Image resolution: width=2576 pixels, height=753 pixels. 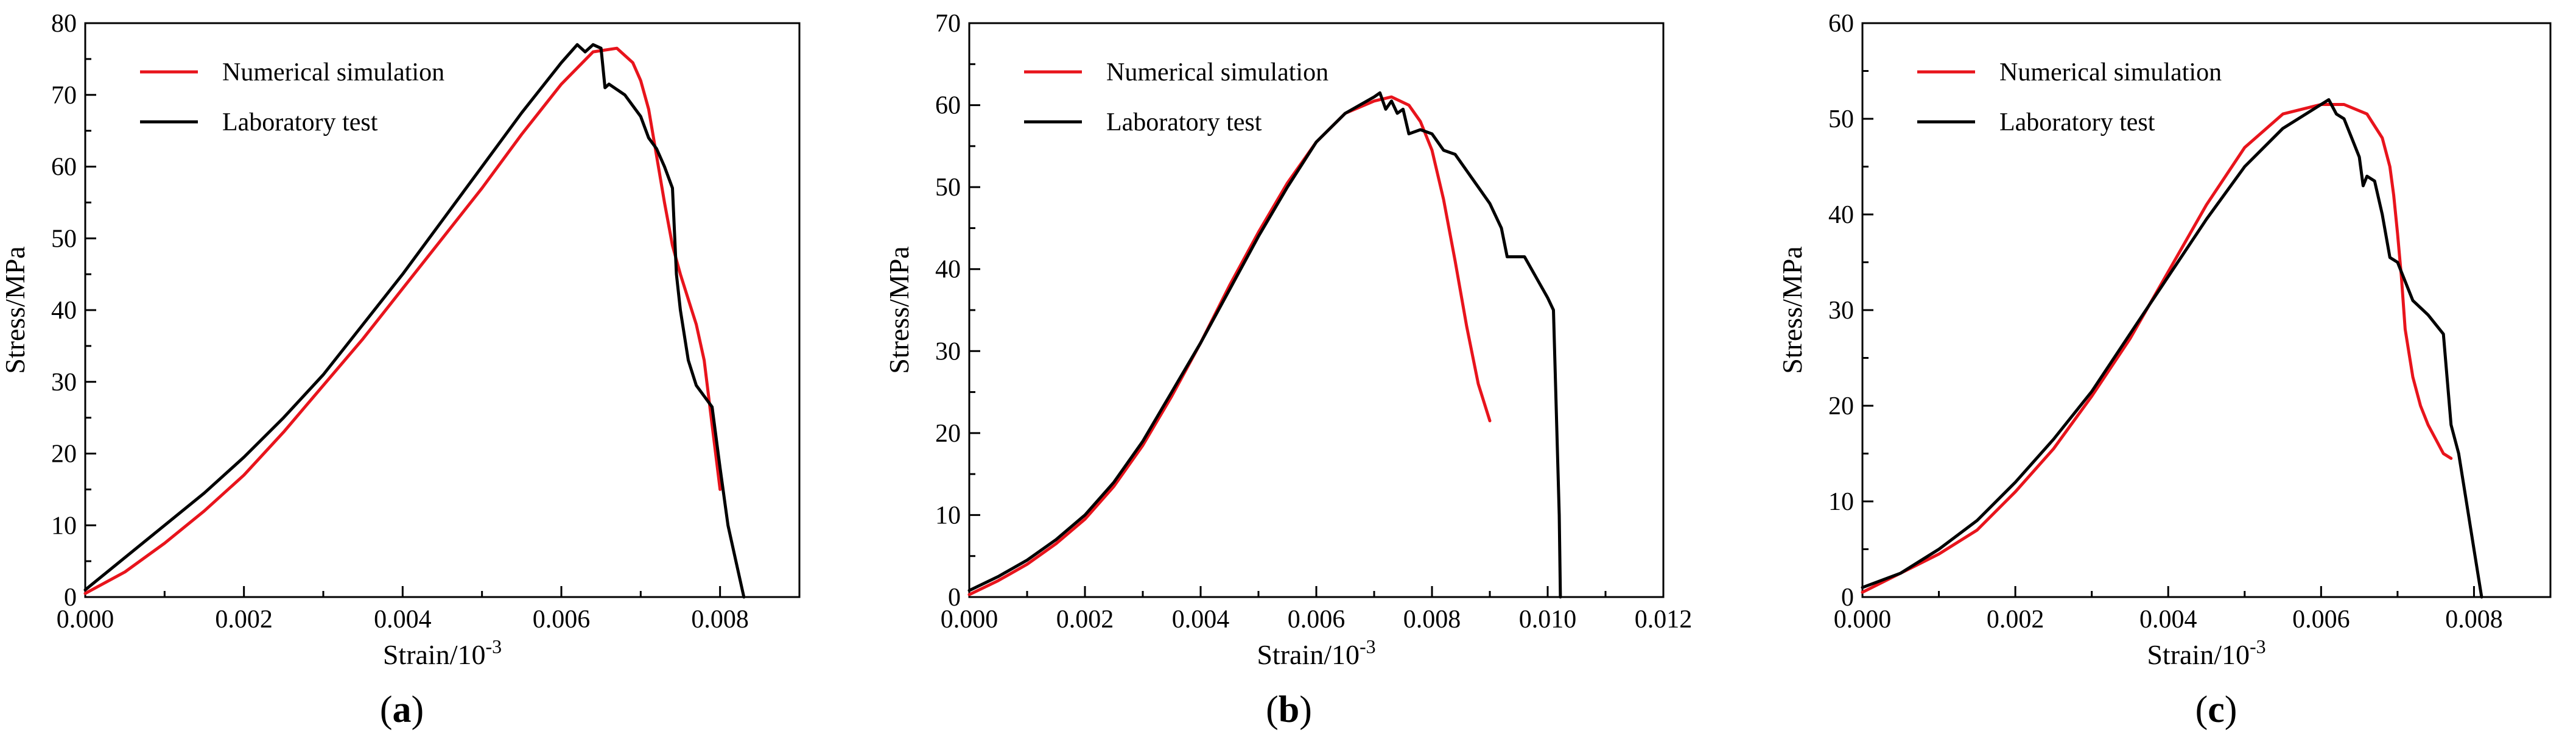 I want to click on panel-label-b: (b), so click(x=1289, y=709).